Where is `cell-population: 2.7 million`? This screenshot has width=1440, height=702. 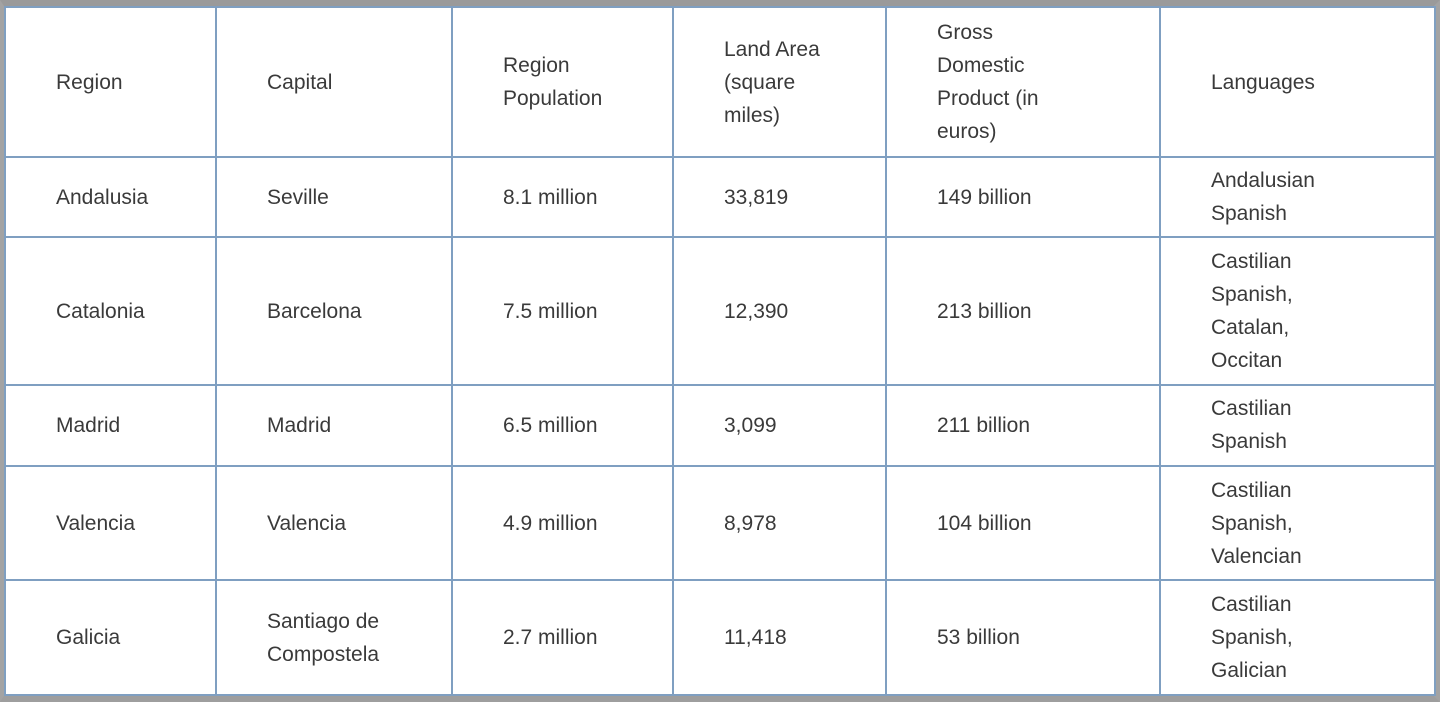
cell-population: 2.7 million is located at coordinates (562, 637).